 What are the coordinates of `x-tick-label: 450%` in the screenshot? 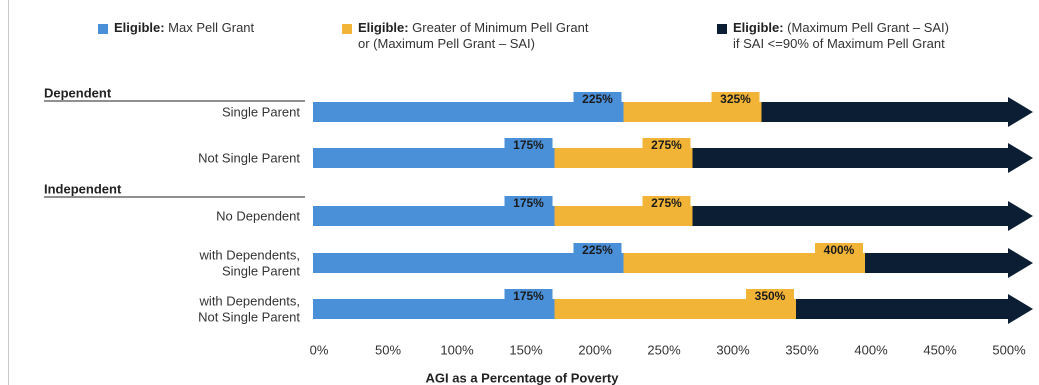 It's located at (940, 350).